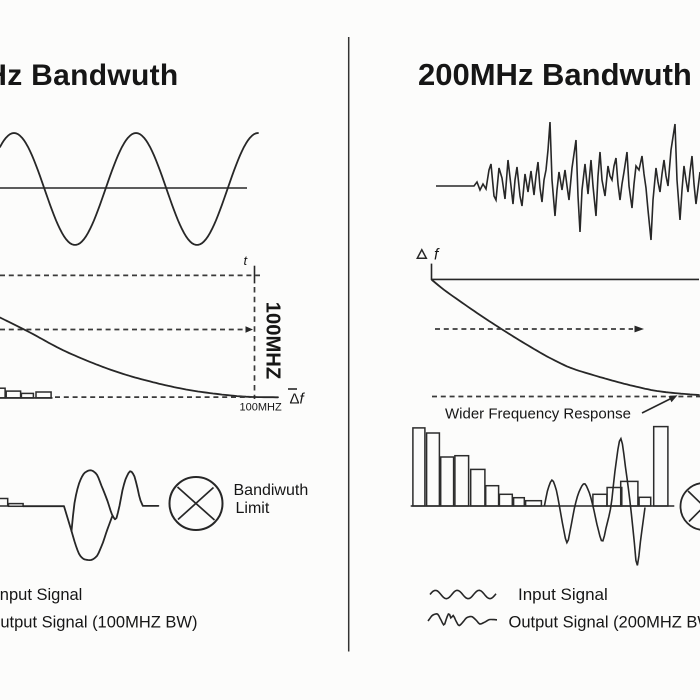 The image size is (700, 700). Describe the element at coordinates (246, 260) in the screenshot. I see `svg-text: t` at that location.